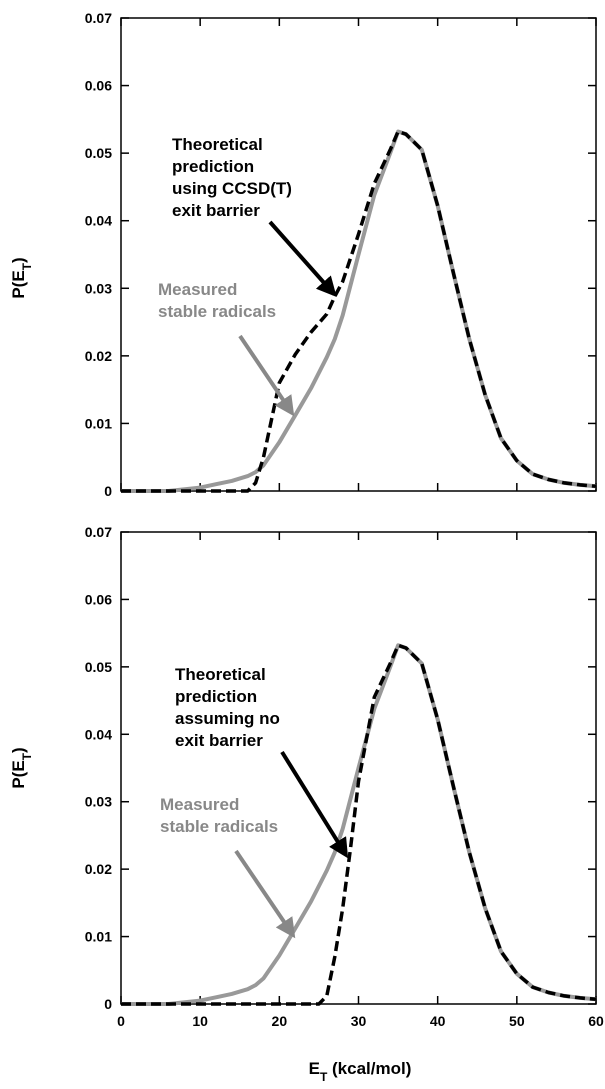 The height and width of the screenshot is (1089, 605). Describe the element at coordinates (438, 1021) in the screenshot. I see `bottom-x-tick-label: 40` at that location.